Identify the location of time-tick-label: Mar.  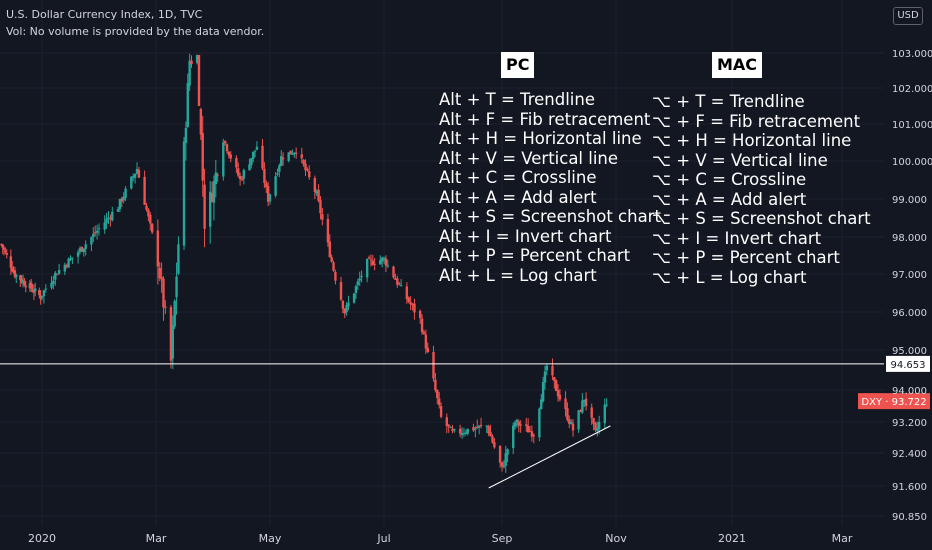
(156, 538).